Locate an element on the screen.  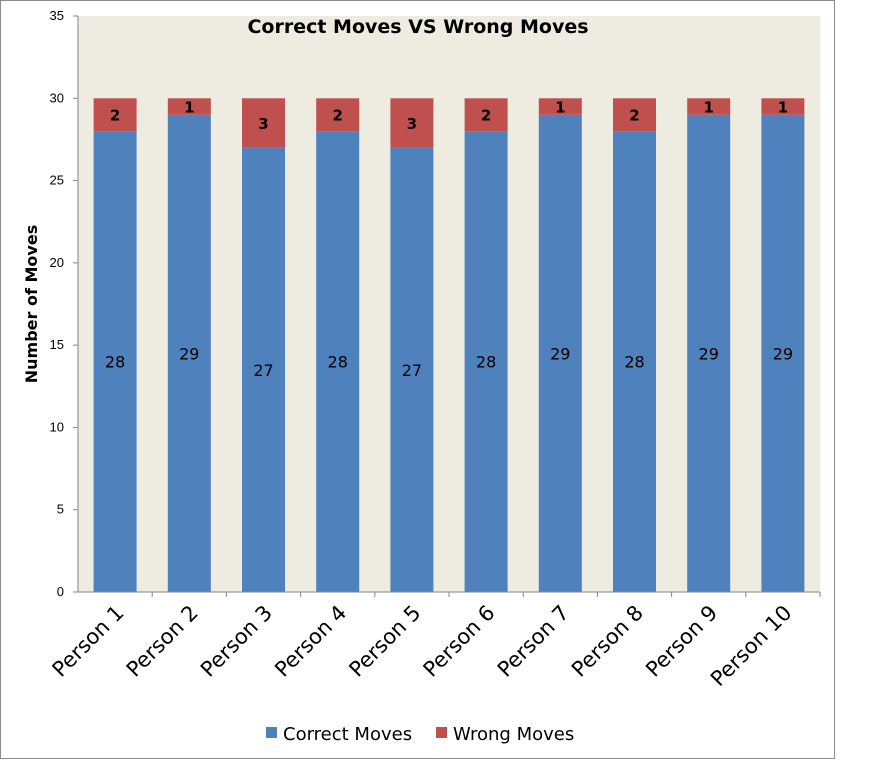
y-tick-label: 35 is located at coordinates (57, 15).